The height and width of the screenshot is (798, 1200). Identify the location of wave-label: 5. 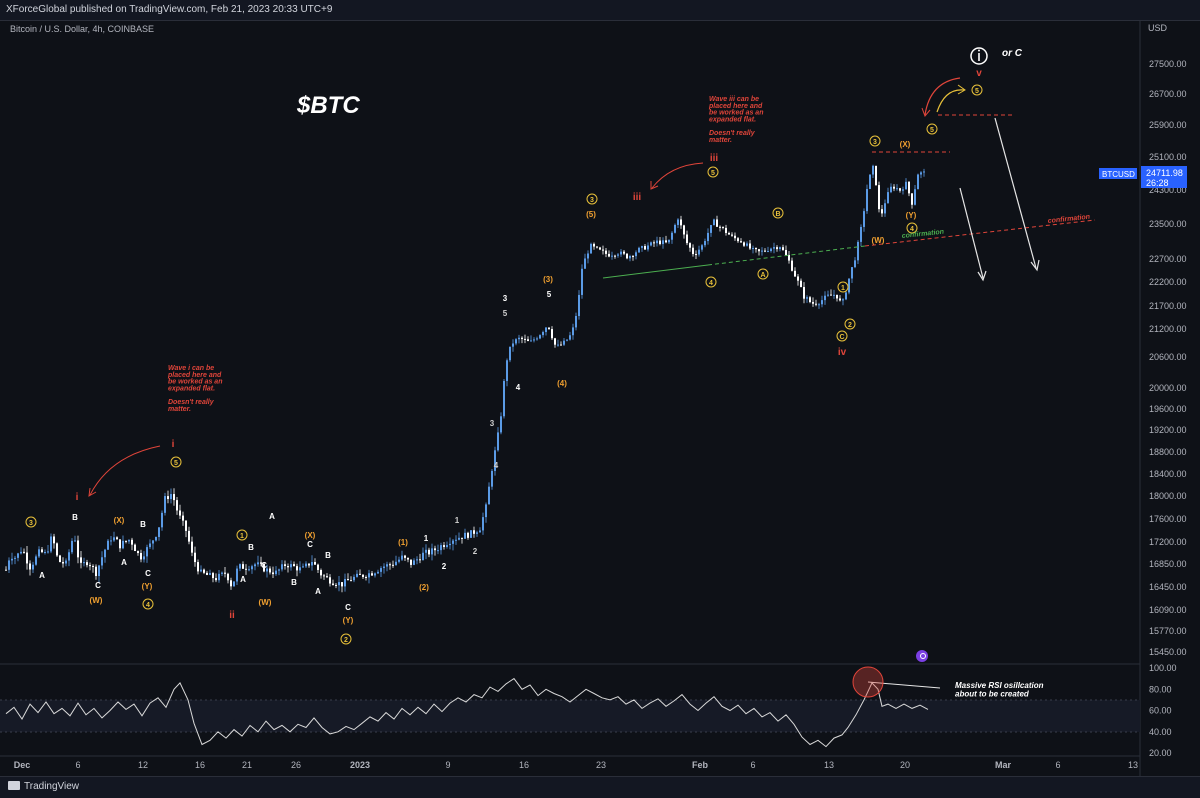
(176, 463).